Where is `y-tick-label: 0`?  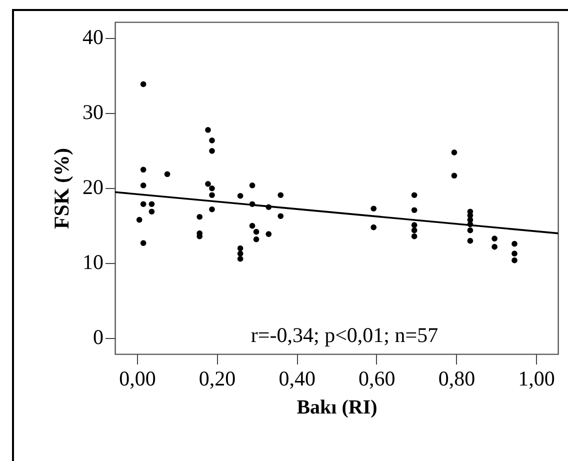 y-tick-label: 0 is located at coordinates (98, 337).